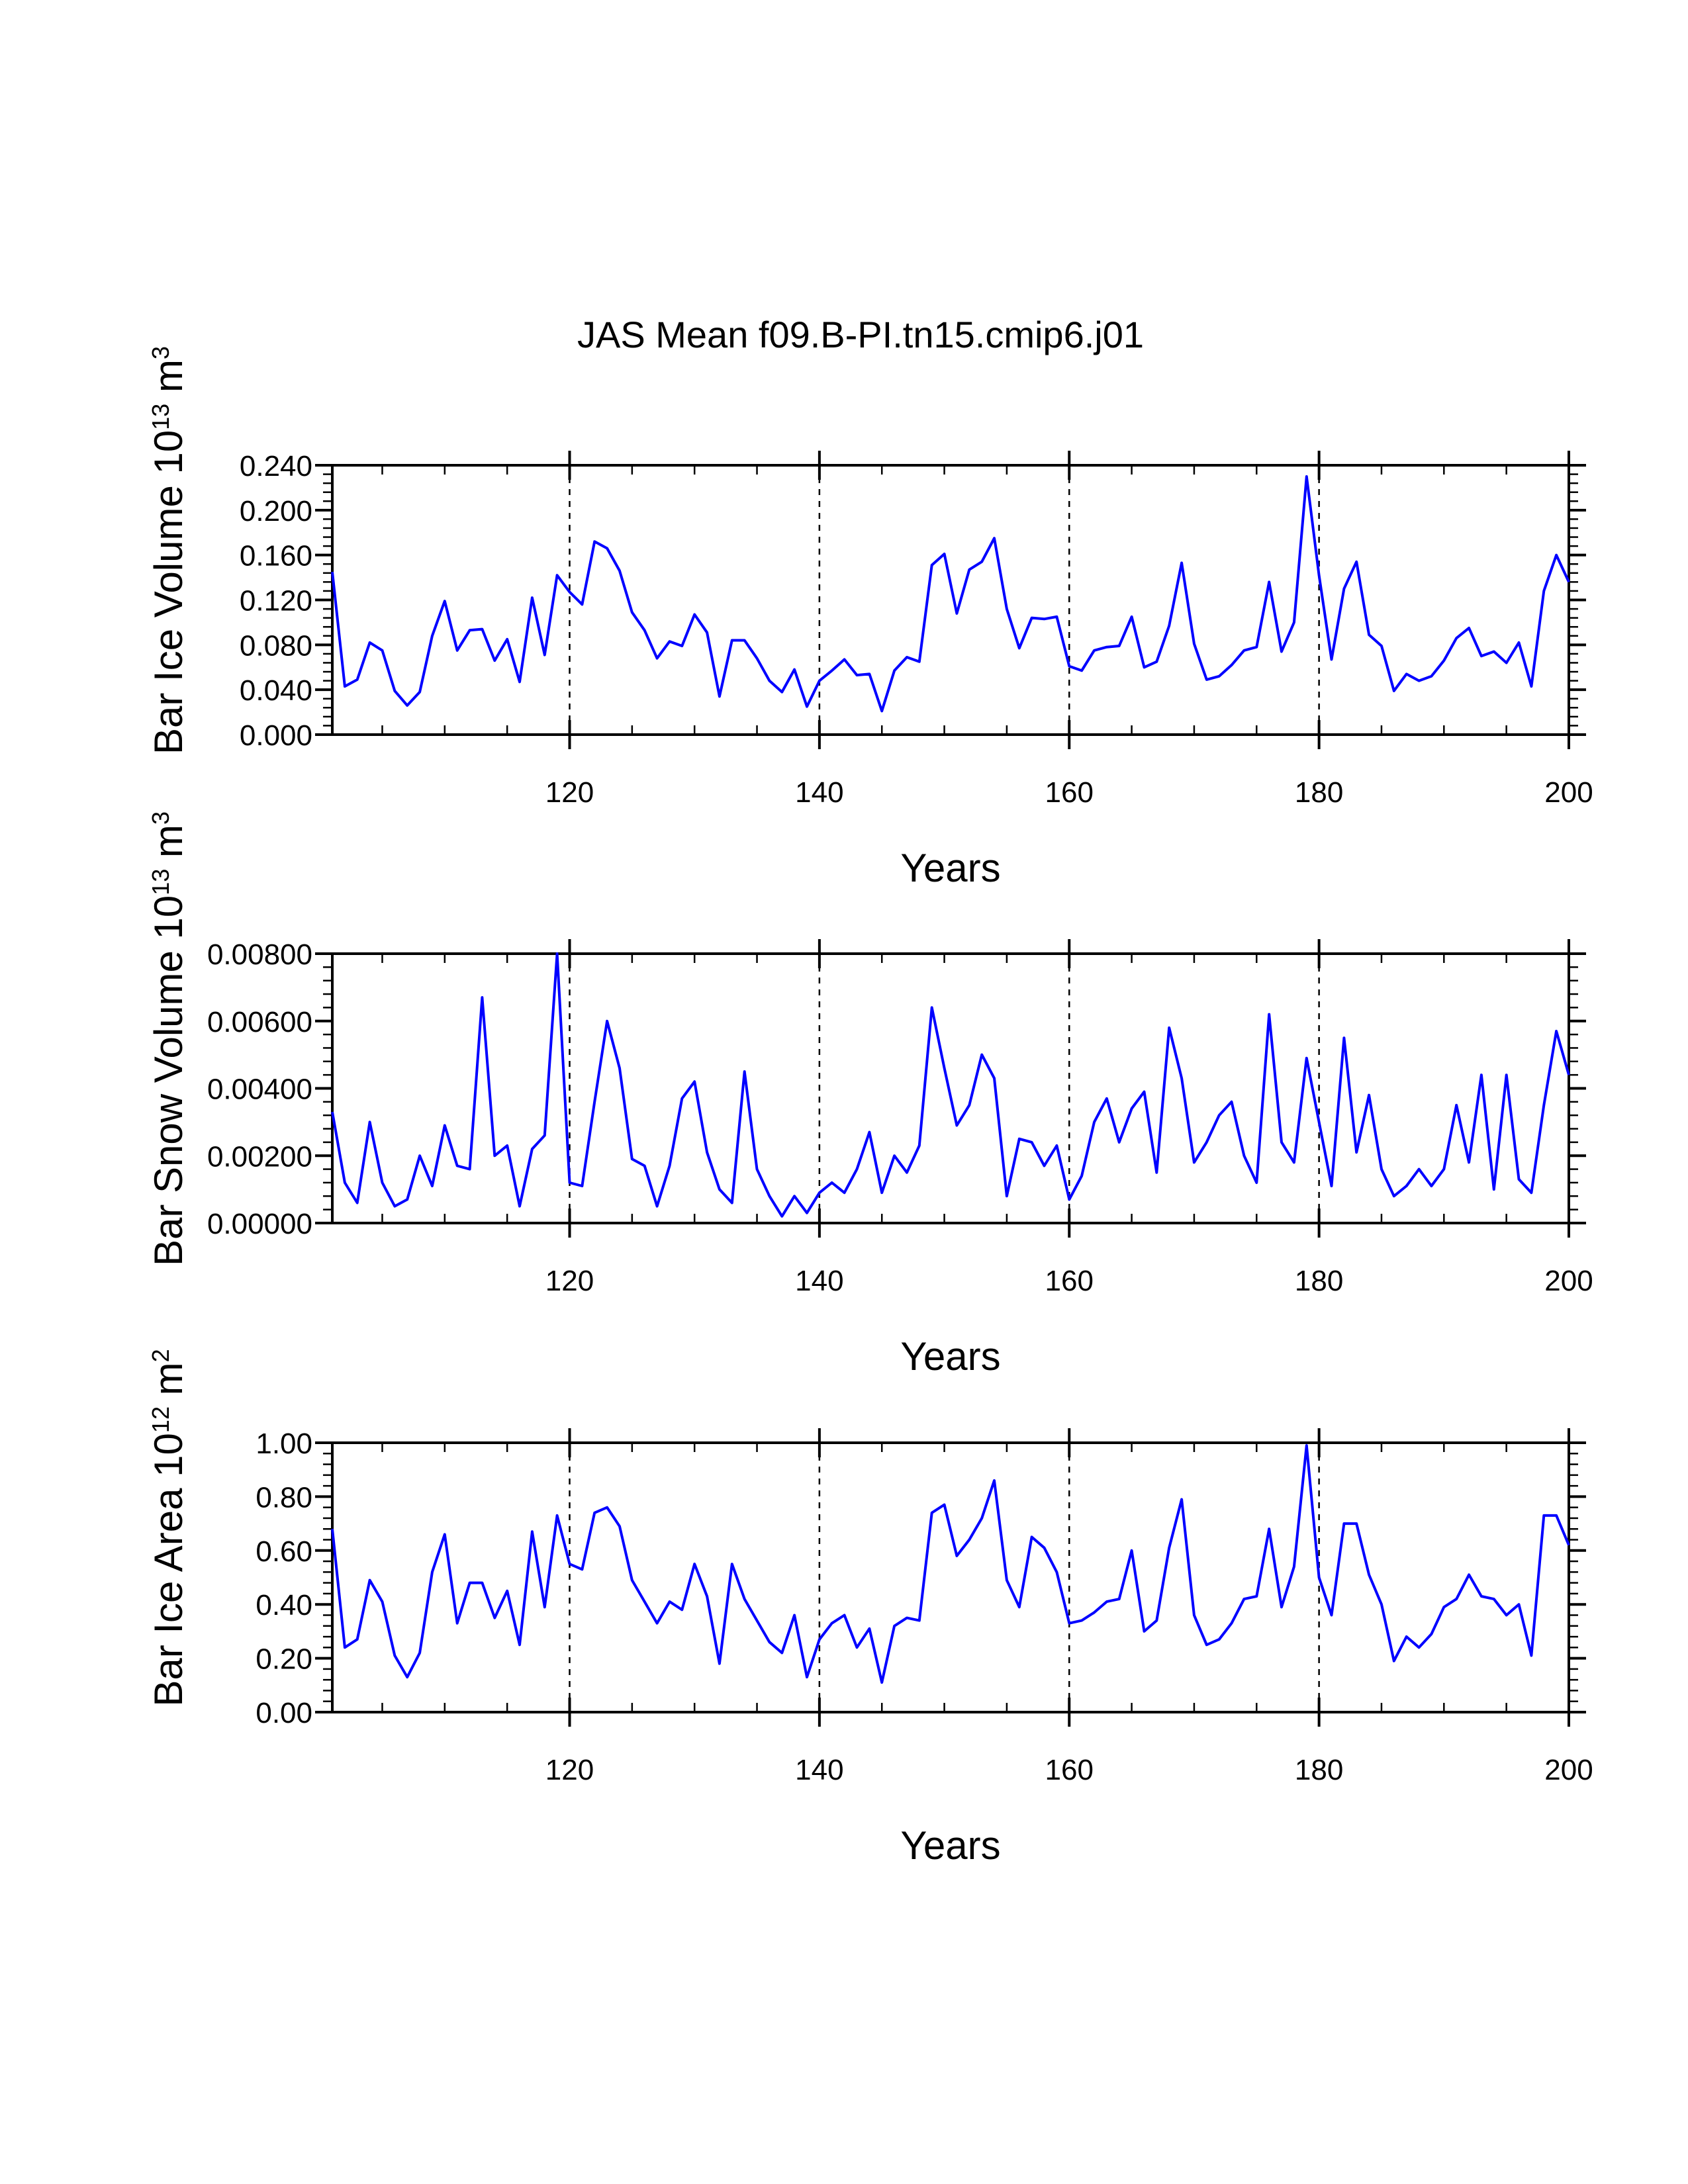 This screenshot has height=2184, width=1688. I want to click on y-tick-label: 0.00, so click(284, 1713).